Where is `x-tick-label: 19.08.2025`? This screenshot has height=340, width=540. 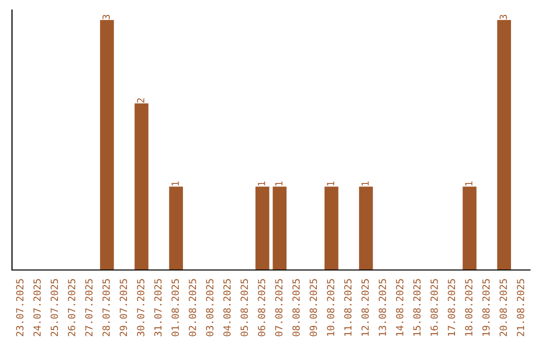
x-tick-label: 19.08.2025 is located at coordinates (486, 307).